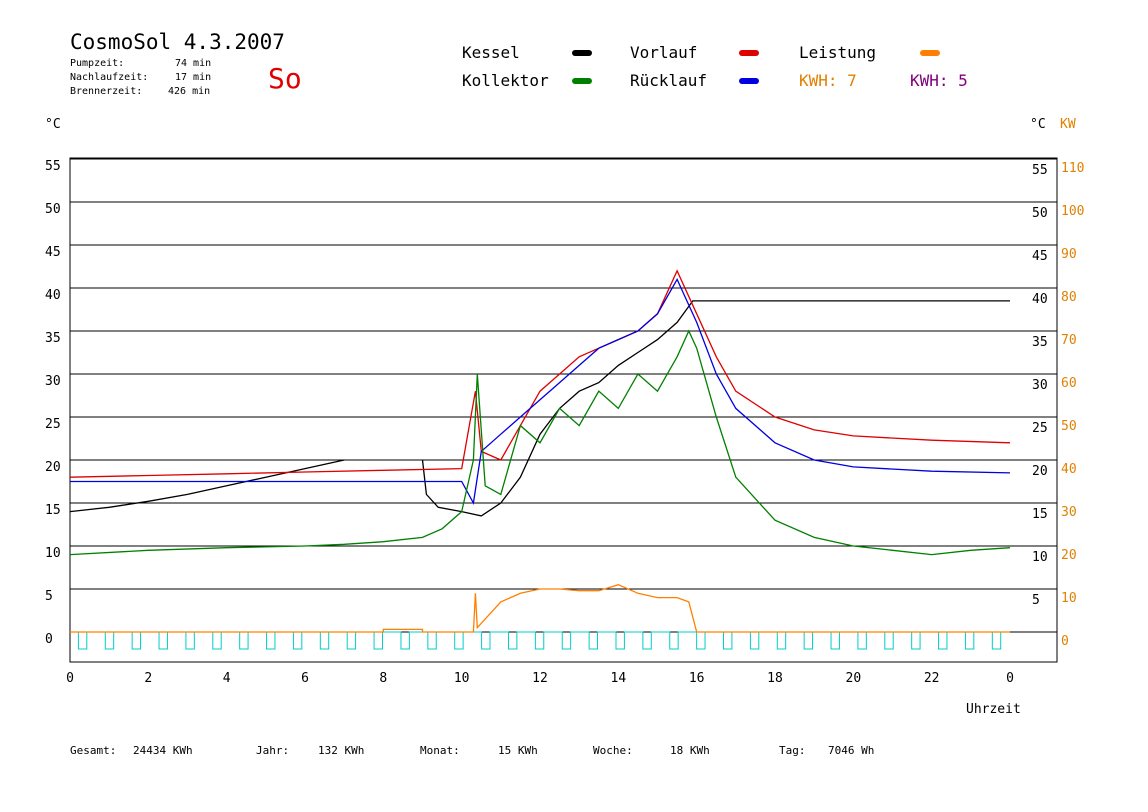  What do you see at coordinates (690, 750) in the screenshot?
I see `footer-woche-value: 18 KWh` at bounding box center [690, 750].